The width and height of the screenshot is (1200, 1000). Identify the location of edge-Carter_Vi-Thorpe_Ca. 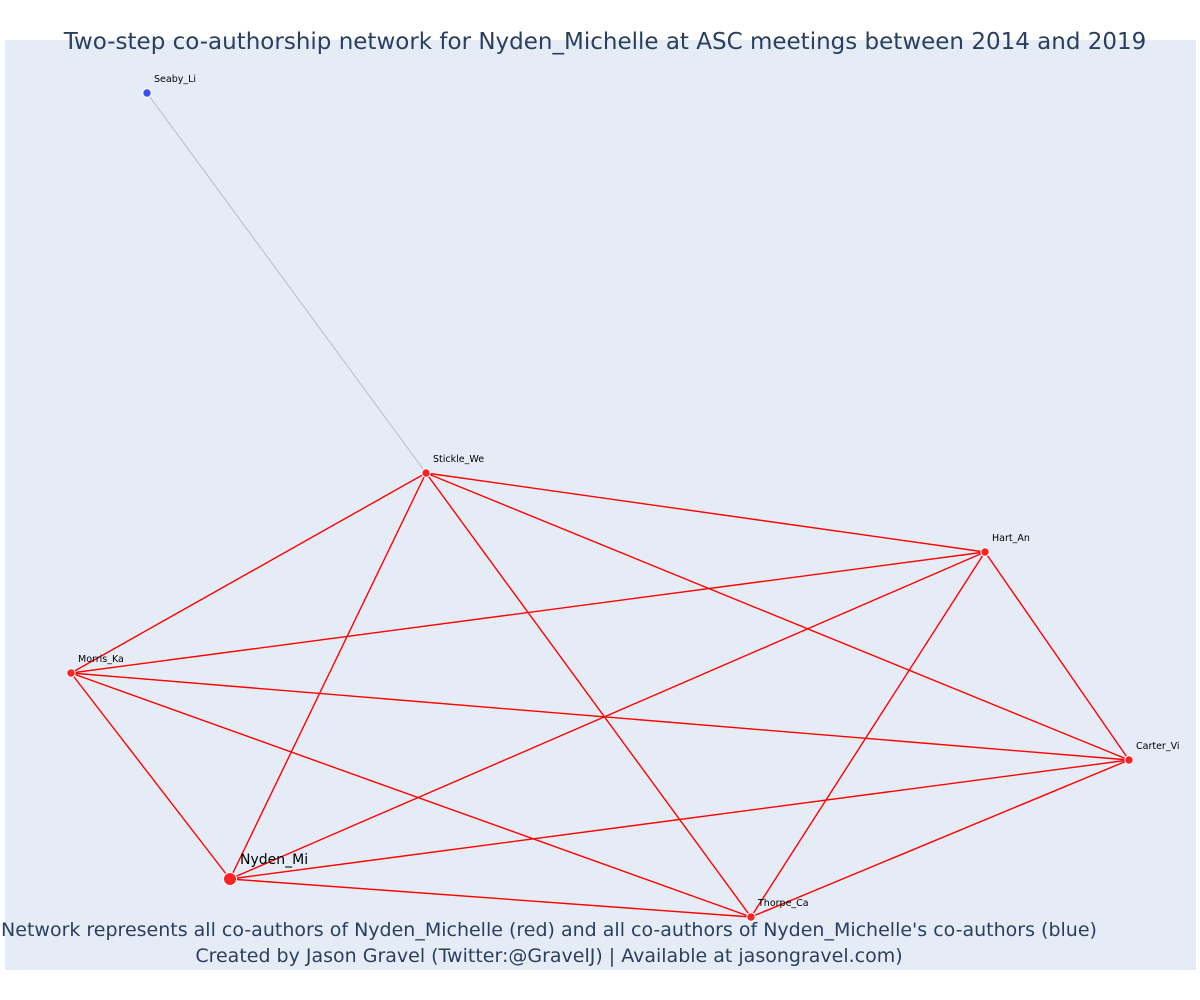
(940, 838).